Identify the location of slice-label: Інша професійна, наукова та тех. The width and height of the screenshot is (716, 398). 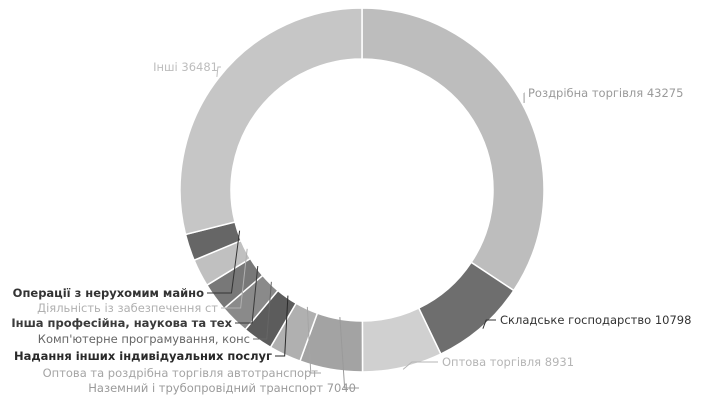
(121, 323).